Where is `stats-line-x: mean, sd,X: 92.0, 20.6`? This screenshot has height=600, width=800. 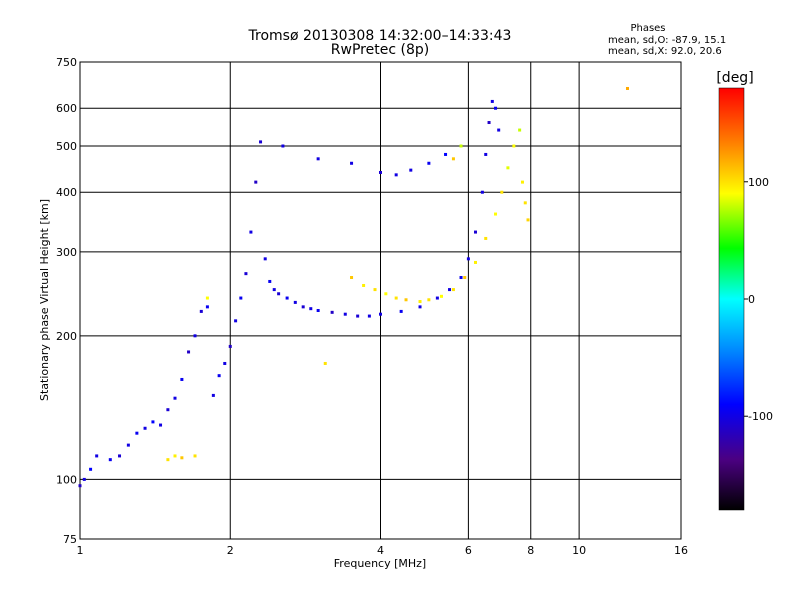 stats-line-x: mean, sd,X: 92.0, 20.6 is located at coordinates (665, 51).